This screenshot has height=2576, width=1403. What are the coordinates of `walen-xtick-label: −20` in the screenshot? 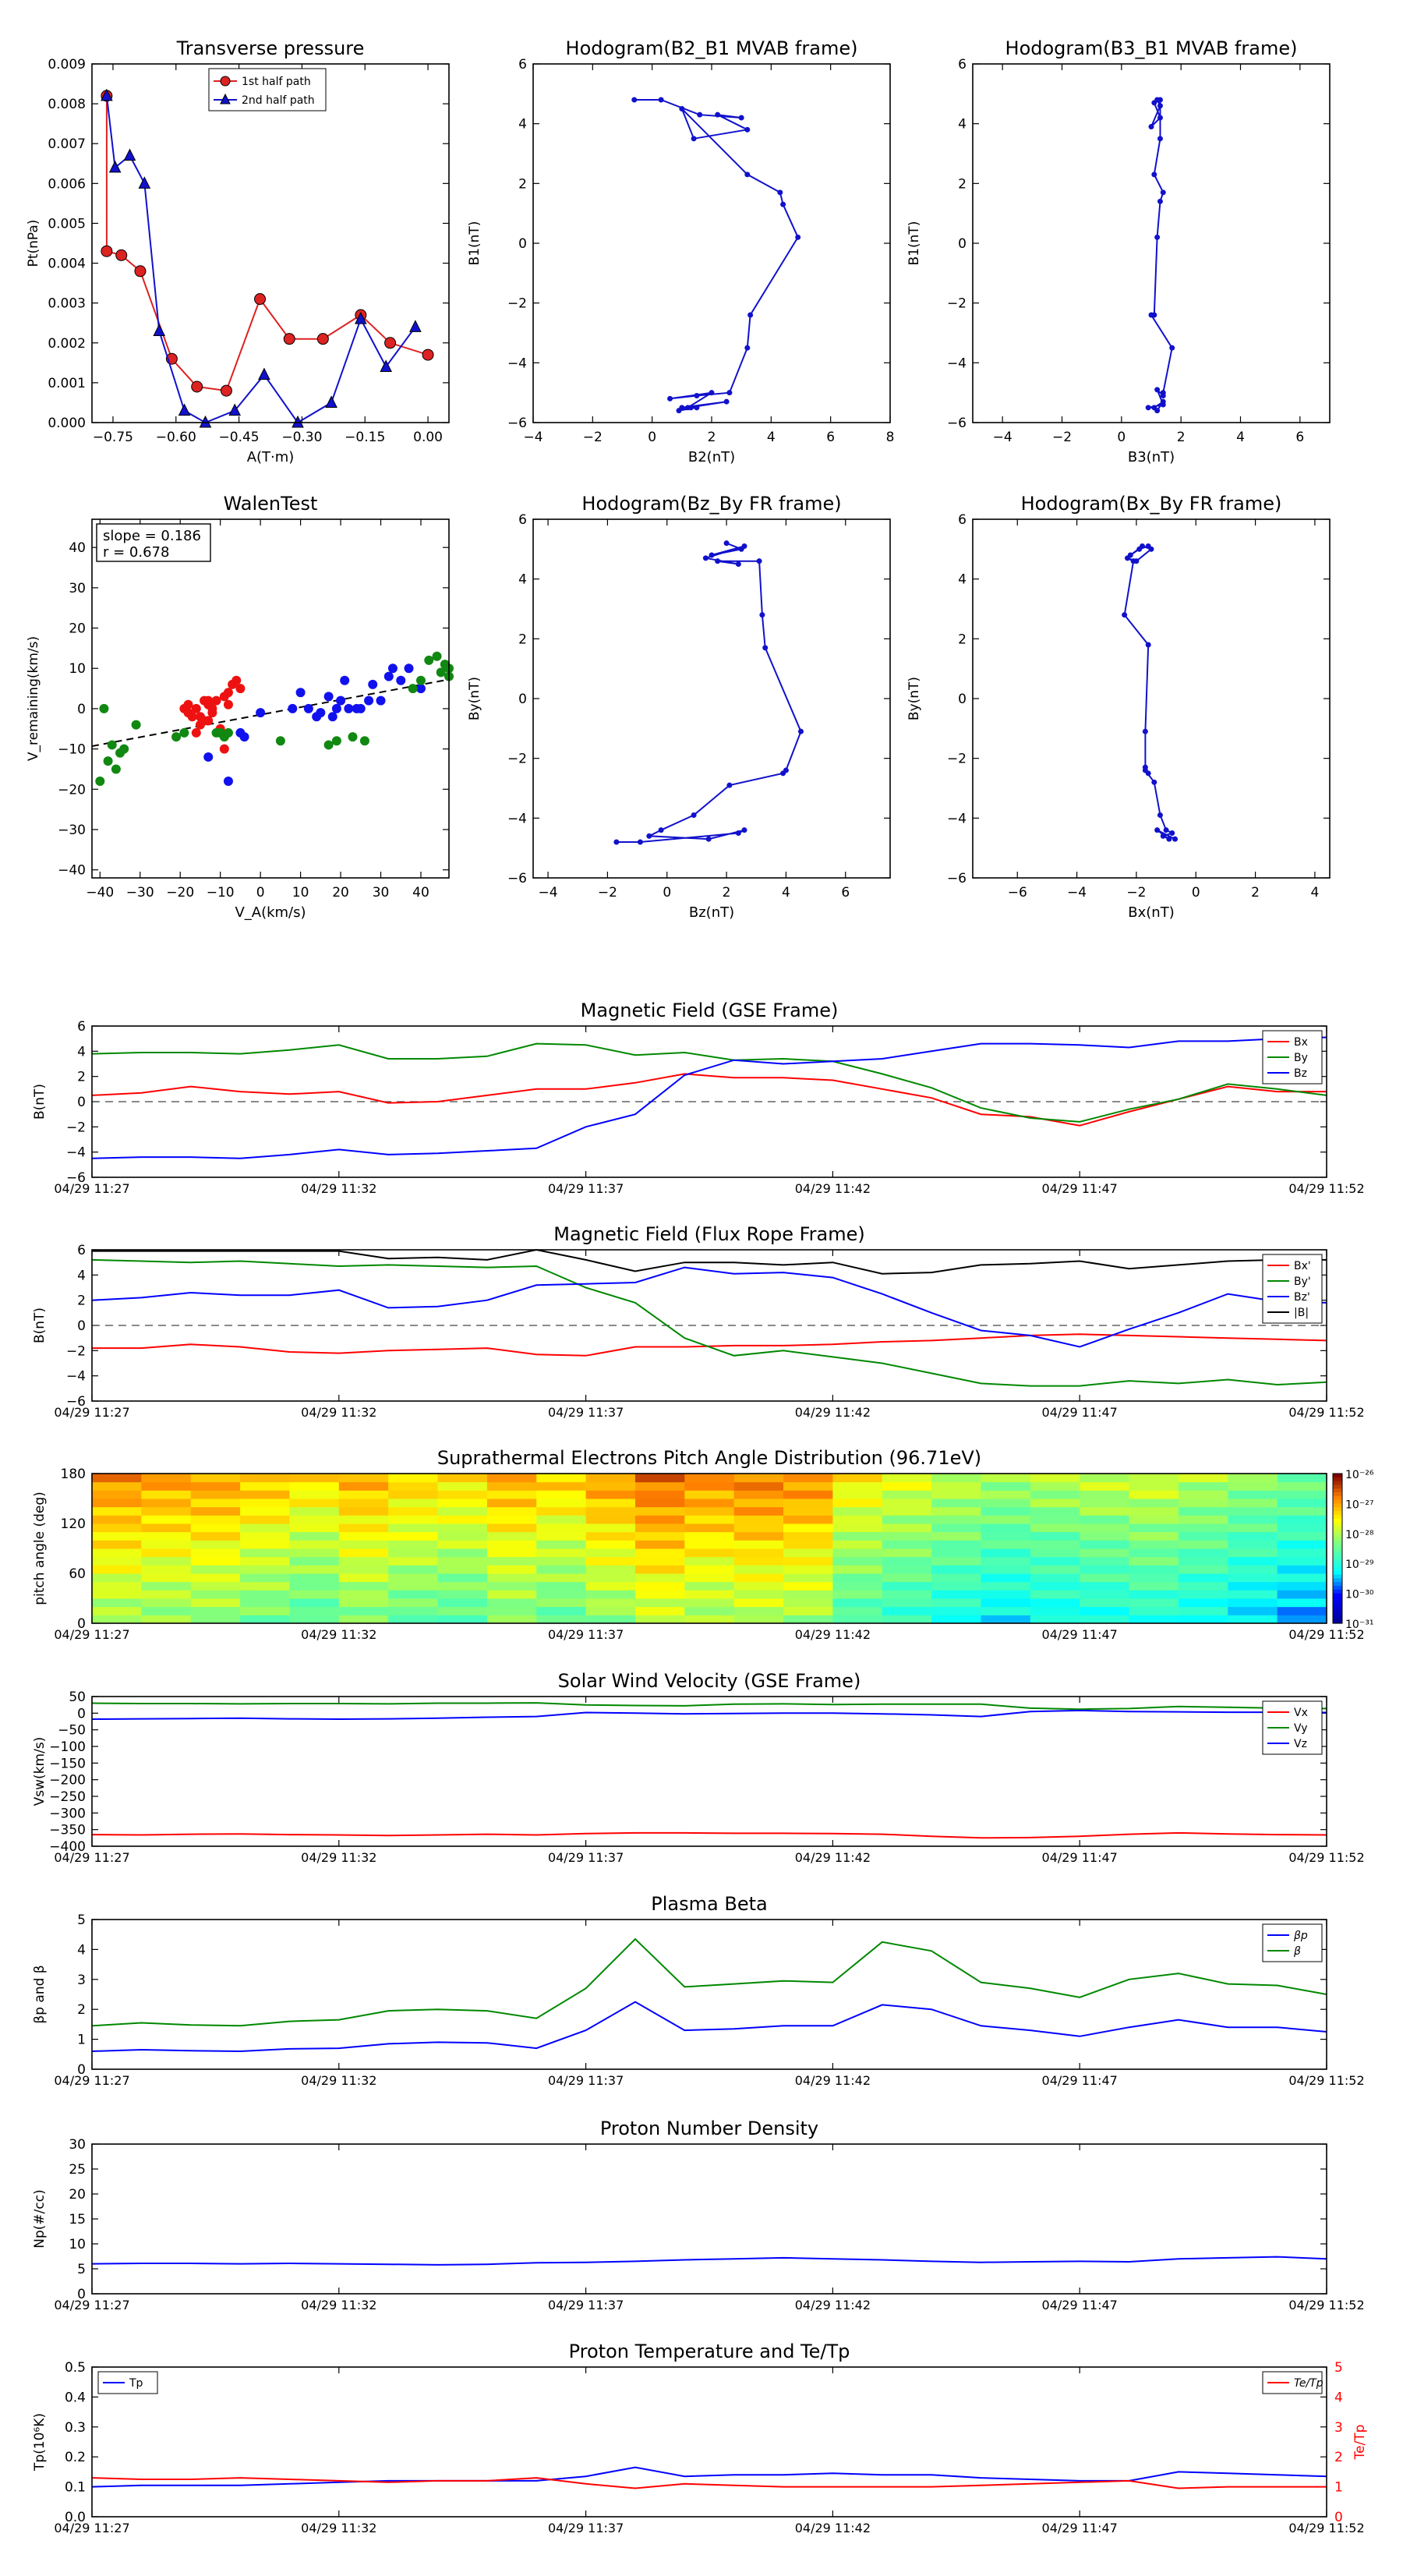 It's located at (180, 893).